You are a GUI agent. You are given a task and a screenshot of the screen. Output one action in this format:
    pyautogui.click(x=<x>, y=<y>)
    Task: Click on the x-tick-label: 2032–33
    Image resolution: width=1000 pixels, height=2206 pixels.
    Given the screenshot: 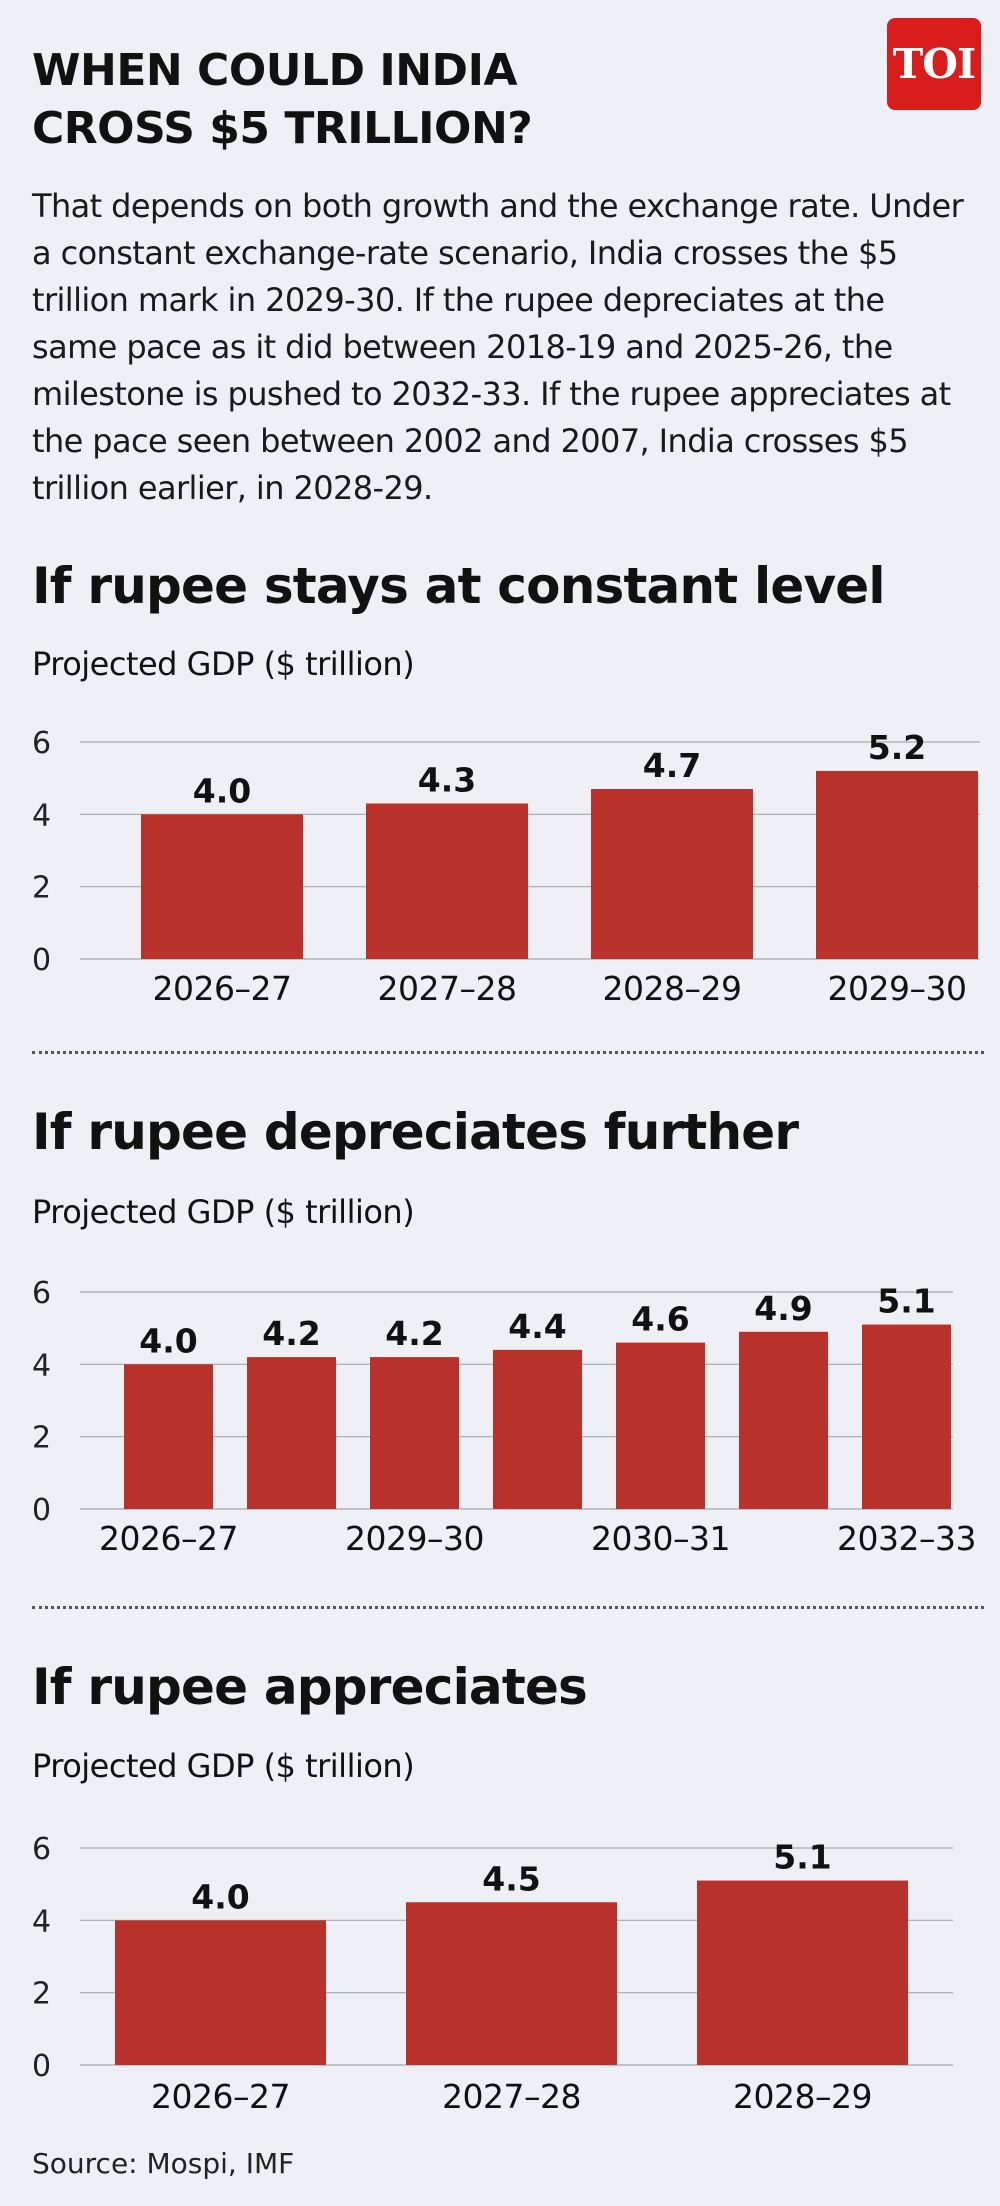 What is the action you would take?
    pyautogui.click(x=906, y=1538)
    